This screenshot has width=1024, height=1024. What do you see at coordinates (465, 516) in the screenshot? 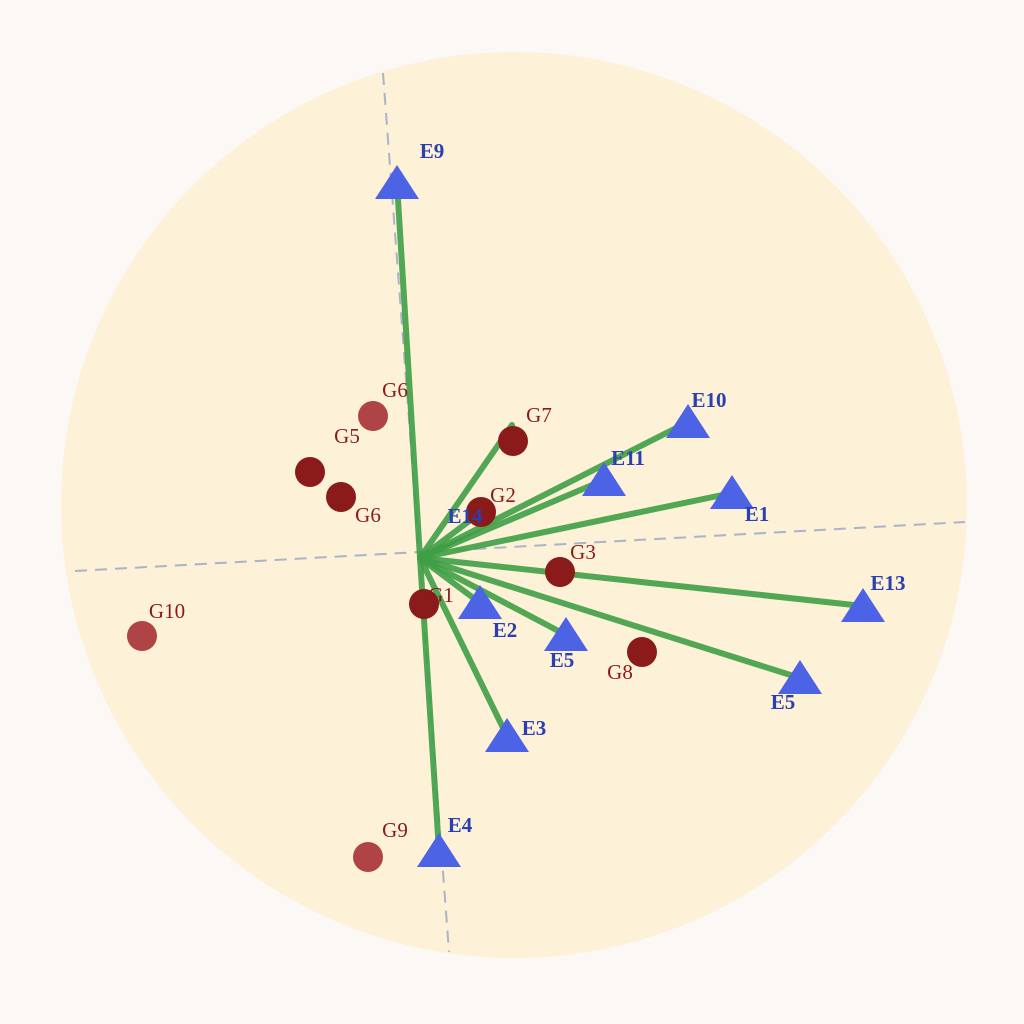
I see `environment-label: E14` at bounding box center [465, 516].